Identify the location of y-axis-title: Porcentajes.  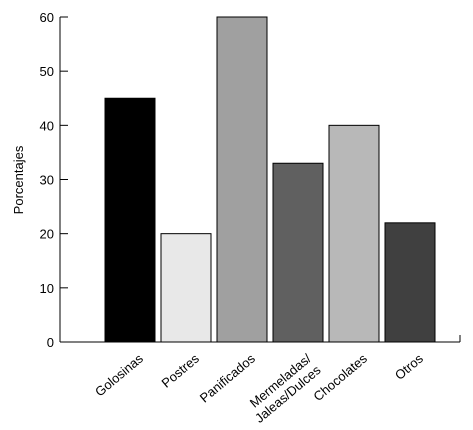
(18, 179).